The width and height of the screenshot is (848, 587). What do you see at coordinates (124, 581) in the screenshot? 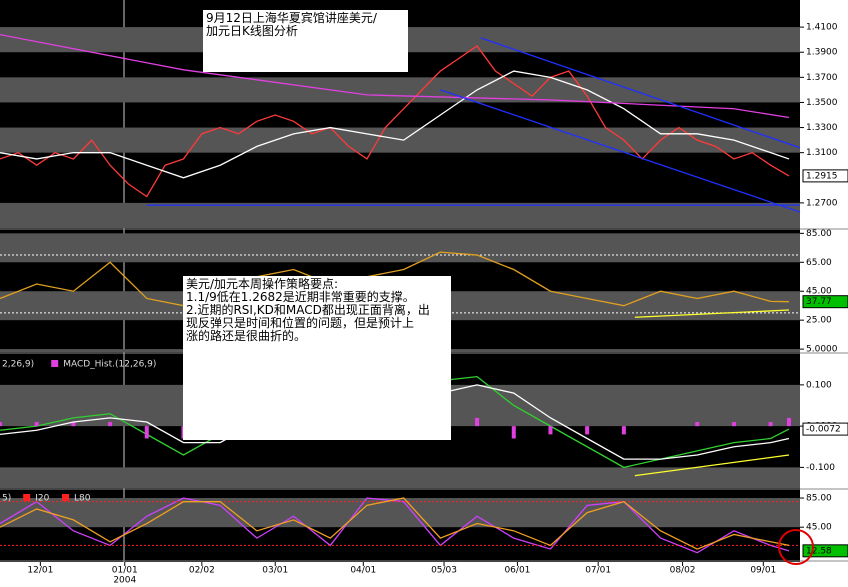
I see `year-label: 2004` at bounding box center [124, 581].